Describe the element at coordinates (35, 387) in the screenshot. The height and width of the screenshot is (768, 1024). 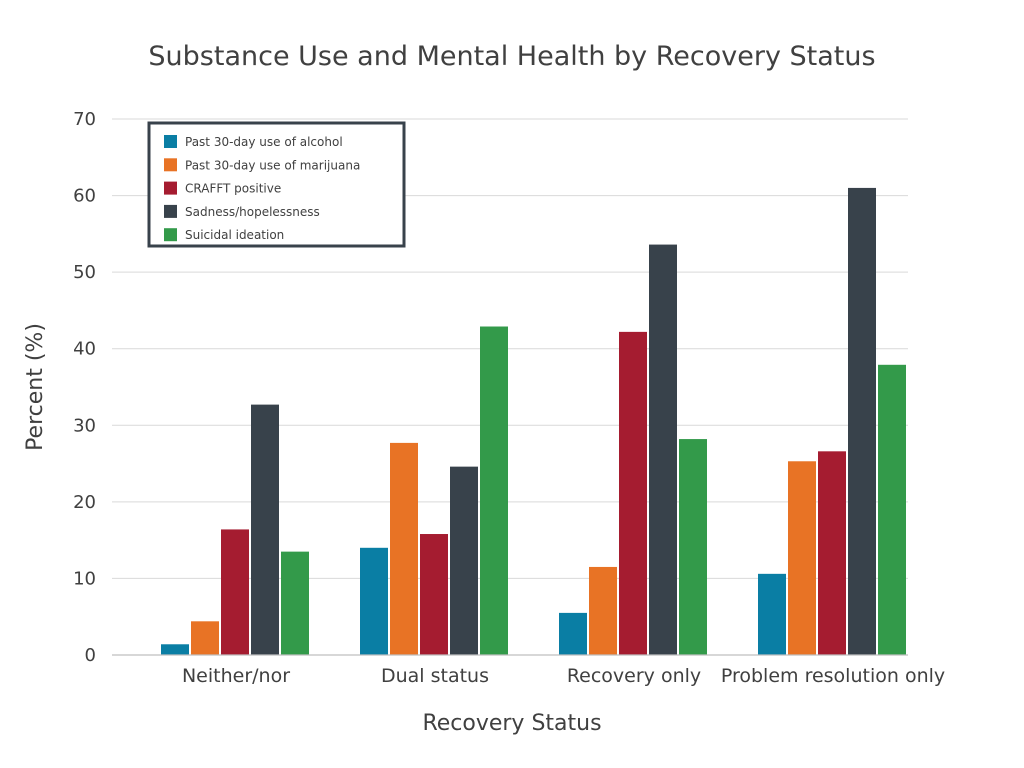
I see `y-axis-label: Percent (%)` at that location.